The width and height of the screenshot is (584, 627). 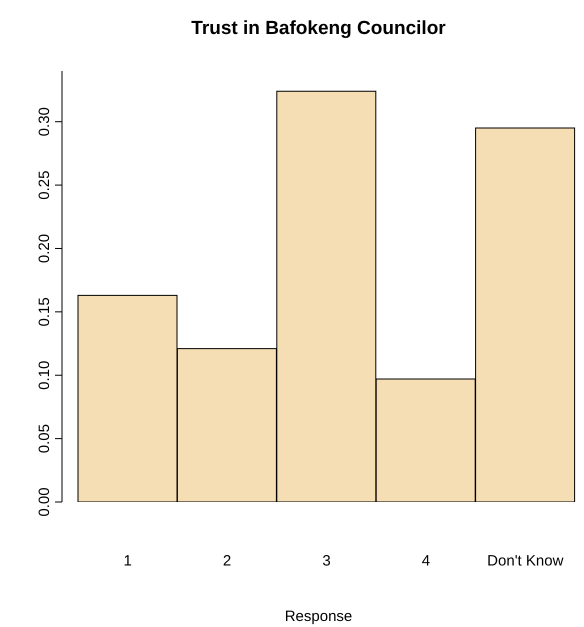 I want to click on chart-title: Trust in Bafokeng Councilor, so click(x=318, y=29).